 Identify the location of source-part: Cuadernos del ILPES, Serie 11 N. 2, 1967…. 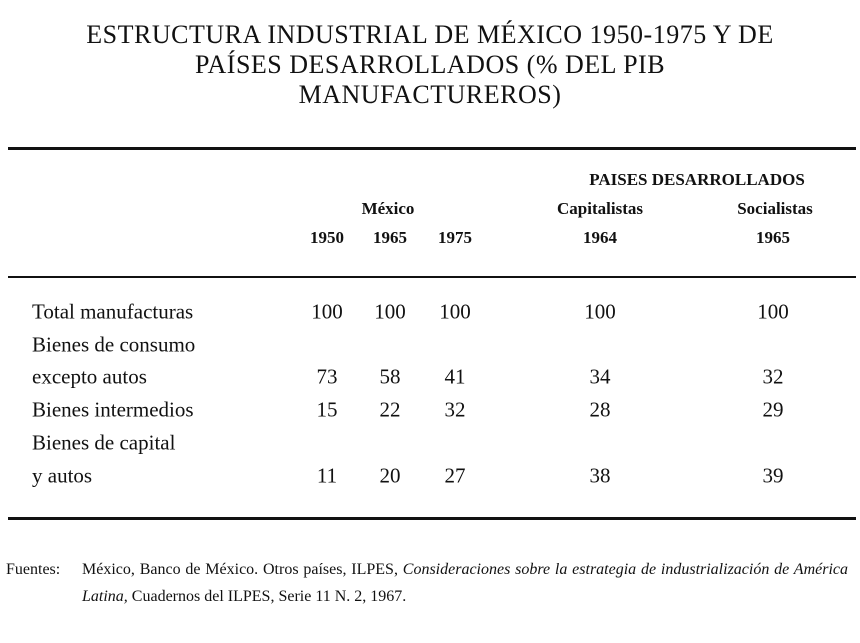
(267, 596).